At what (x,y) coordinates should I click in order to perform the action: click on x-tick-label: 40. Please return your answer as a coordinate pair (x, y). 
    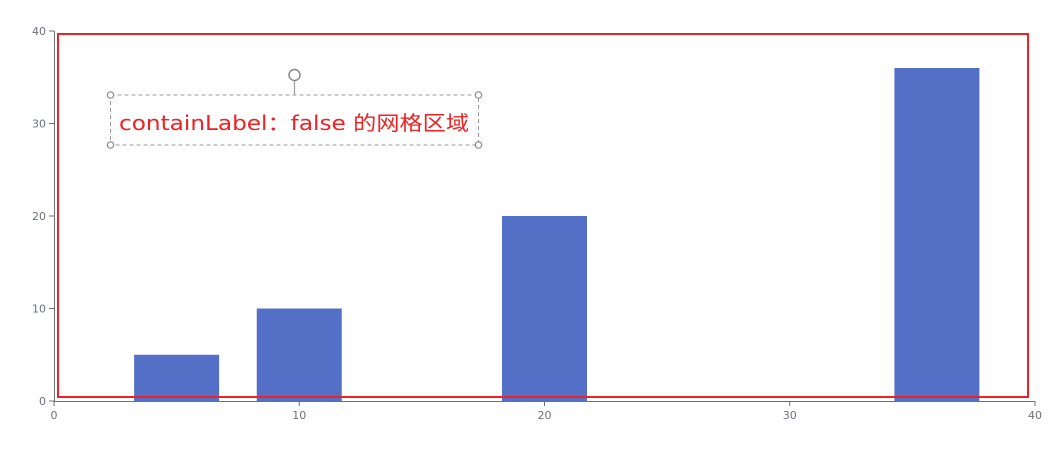
    Looking at the image, I should click on (1035, 415).